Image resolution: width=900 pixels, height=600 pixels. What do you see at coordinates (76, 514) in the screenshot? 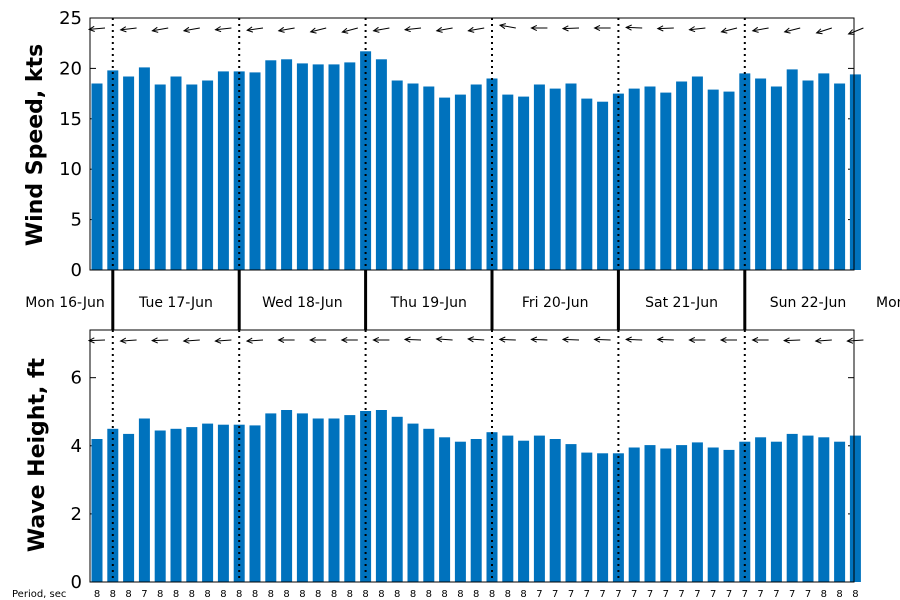
I see `wave-ytick-label: 2` at bounding box center [76, 514].